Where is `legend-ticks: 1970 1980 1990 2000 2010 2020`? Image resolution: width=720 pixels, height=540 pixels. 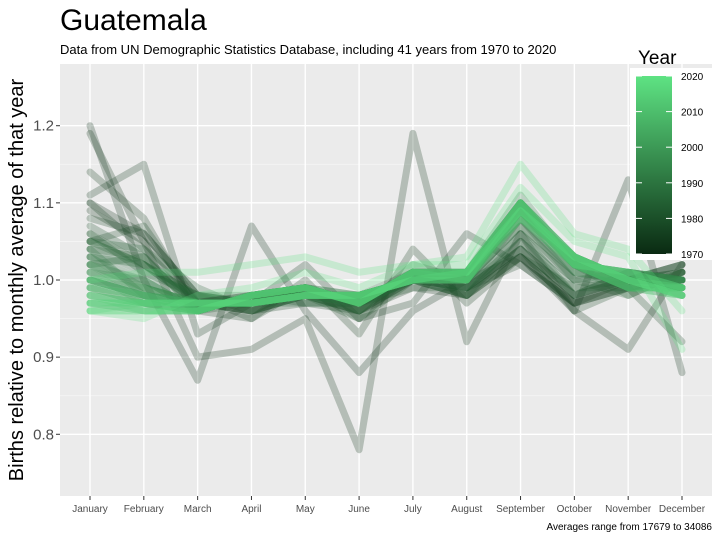
legend-ticks: 1970 1980 1990 2000 2010 2020 is located at coordinates (670, 166).